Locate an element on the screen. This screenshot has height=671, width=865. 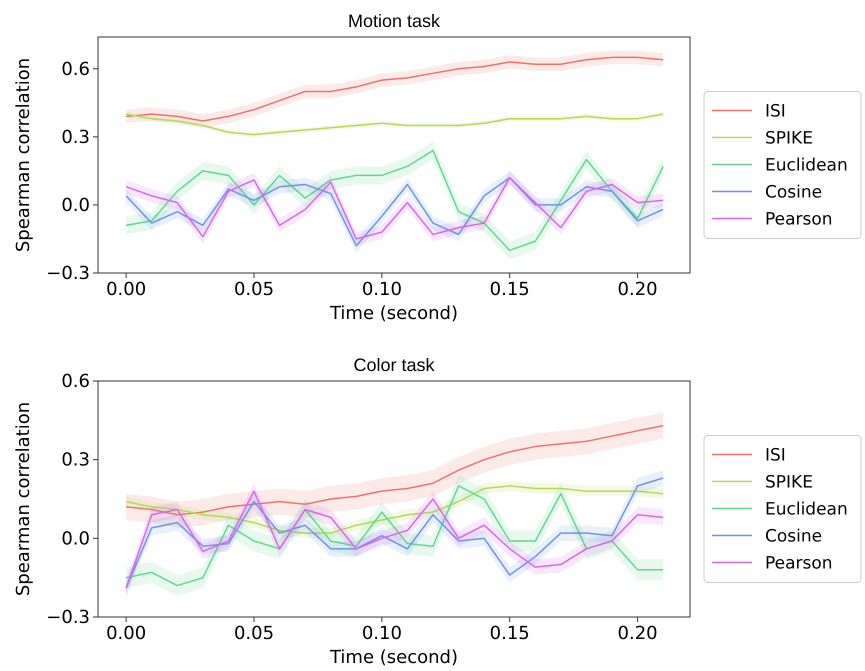
chart-title: Color task is located at coordinates (394, 365).